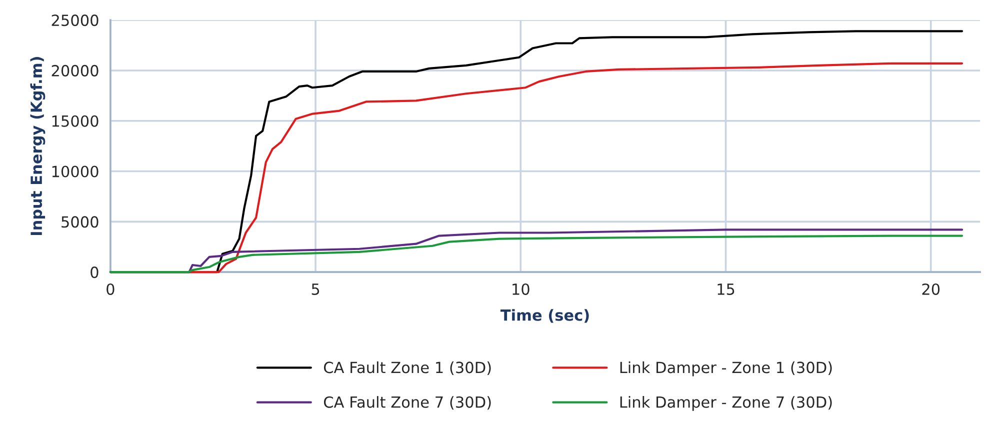  I want to click on y-tick-label: 5000, so click(80, 222).